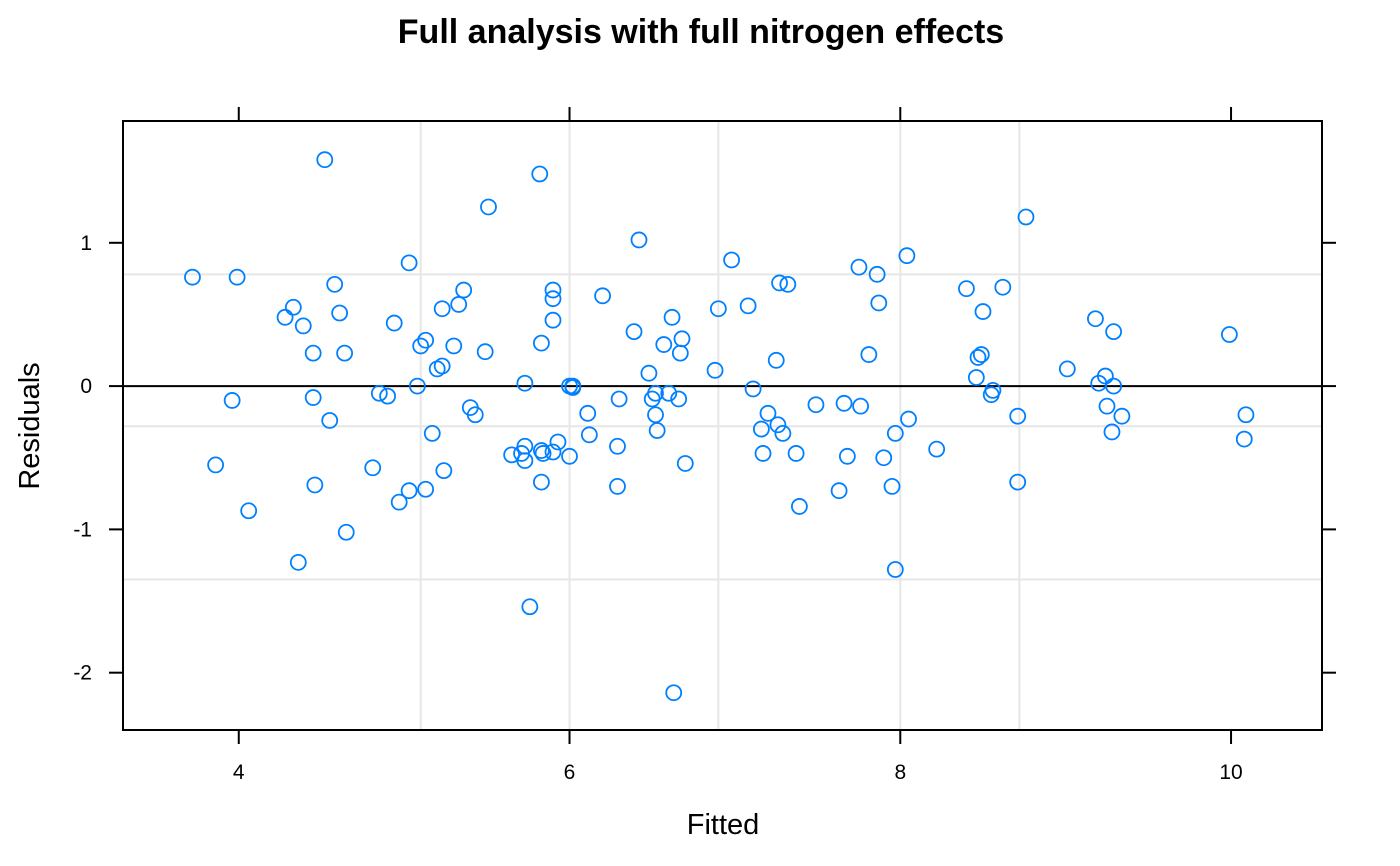 The height and width of the screenshot is (866, 1400). I want to click on y-axis-label: Residuals, so click(30, 425).